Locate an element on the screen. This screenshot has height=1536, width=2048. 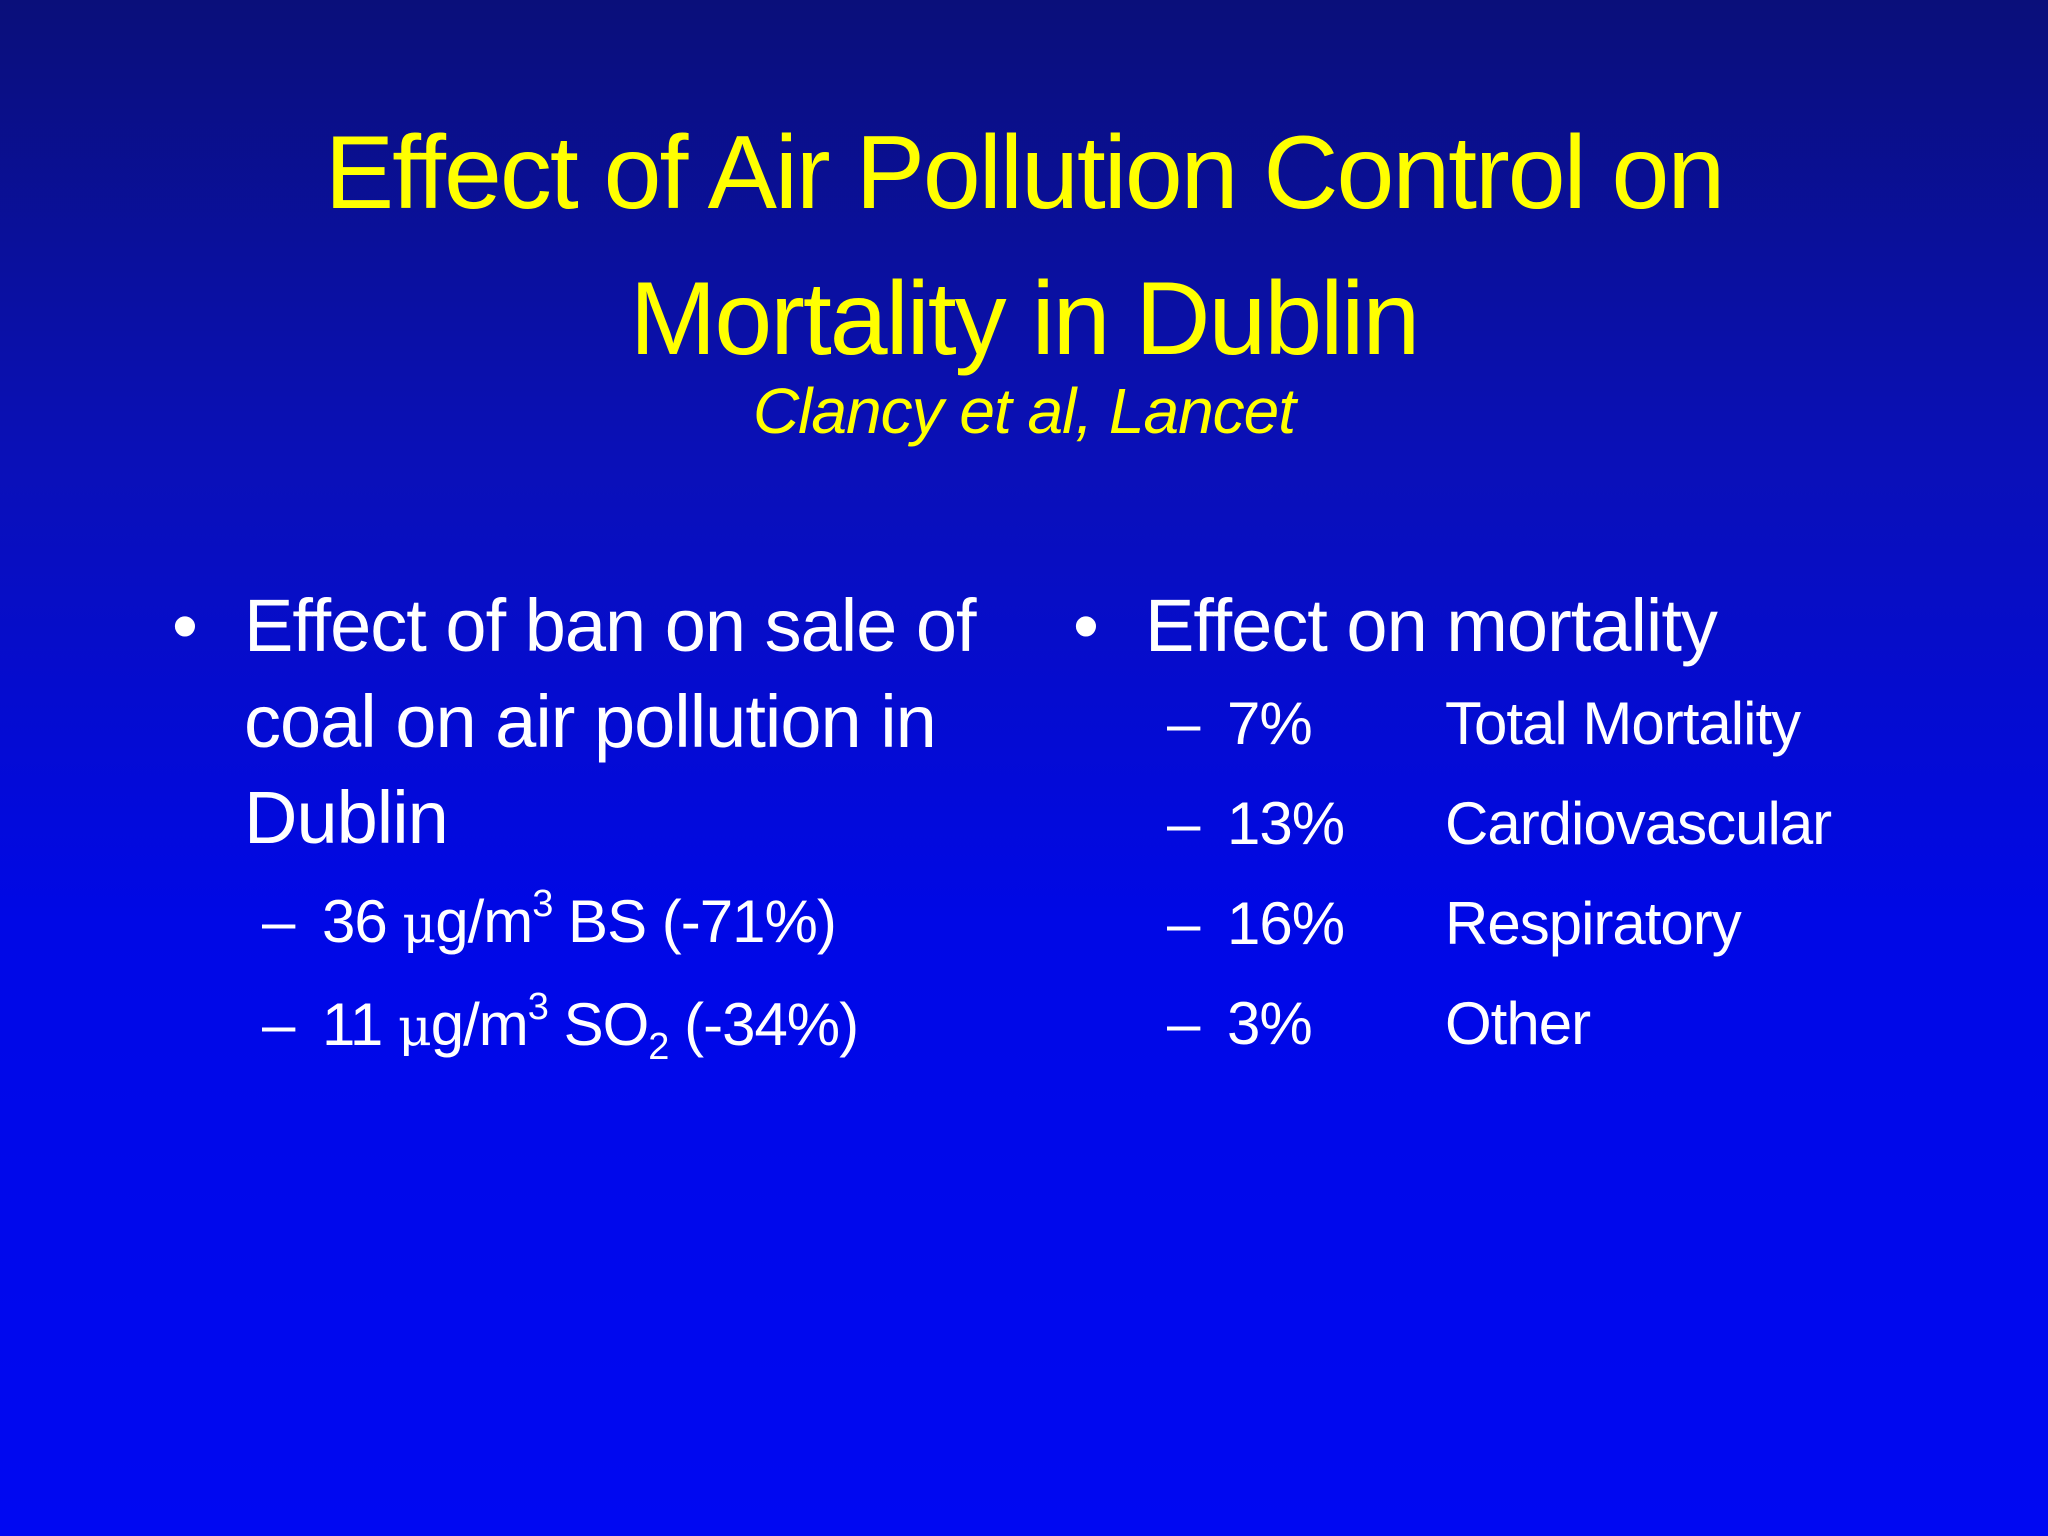
list-item: – 13% Cardiovascular is located at coordinates (1580, 824).